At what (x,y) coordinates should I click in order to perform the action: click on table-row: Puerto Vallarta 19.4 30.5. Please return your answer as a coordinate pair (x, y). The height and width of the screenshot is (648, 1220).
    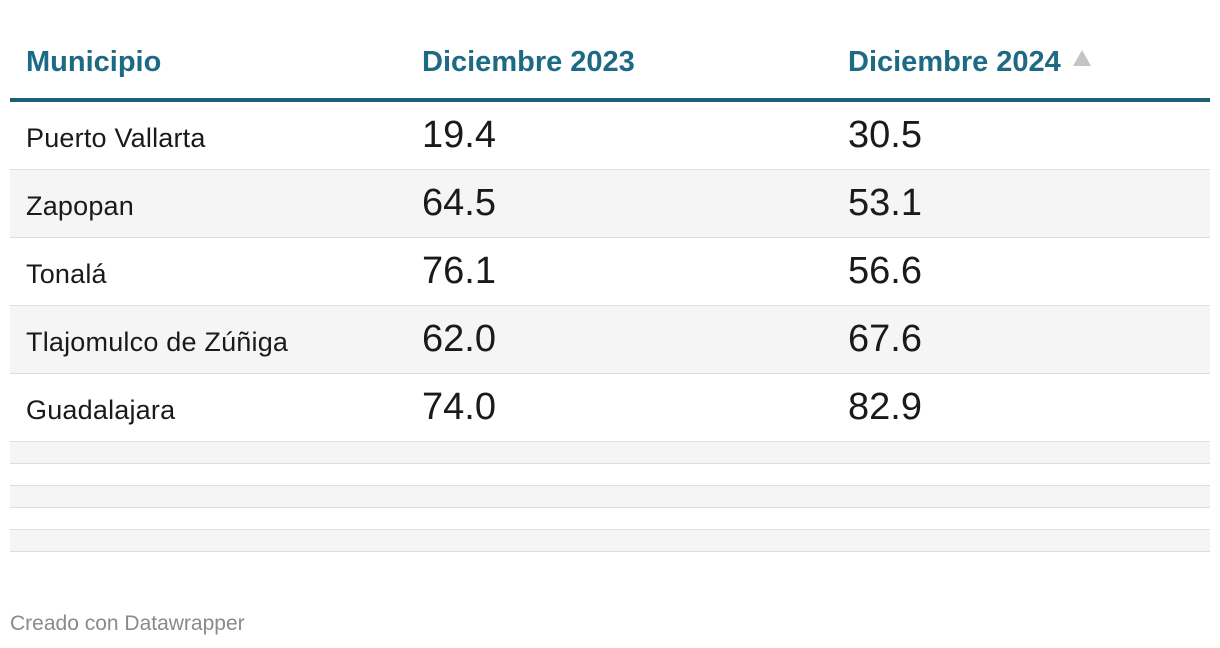
    Looking at the image, I should click on (610, 136).